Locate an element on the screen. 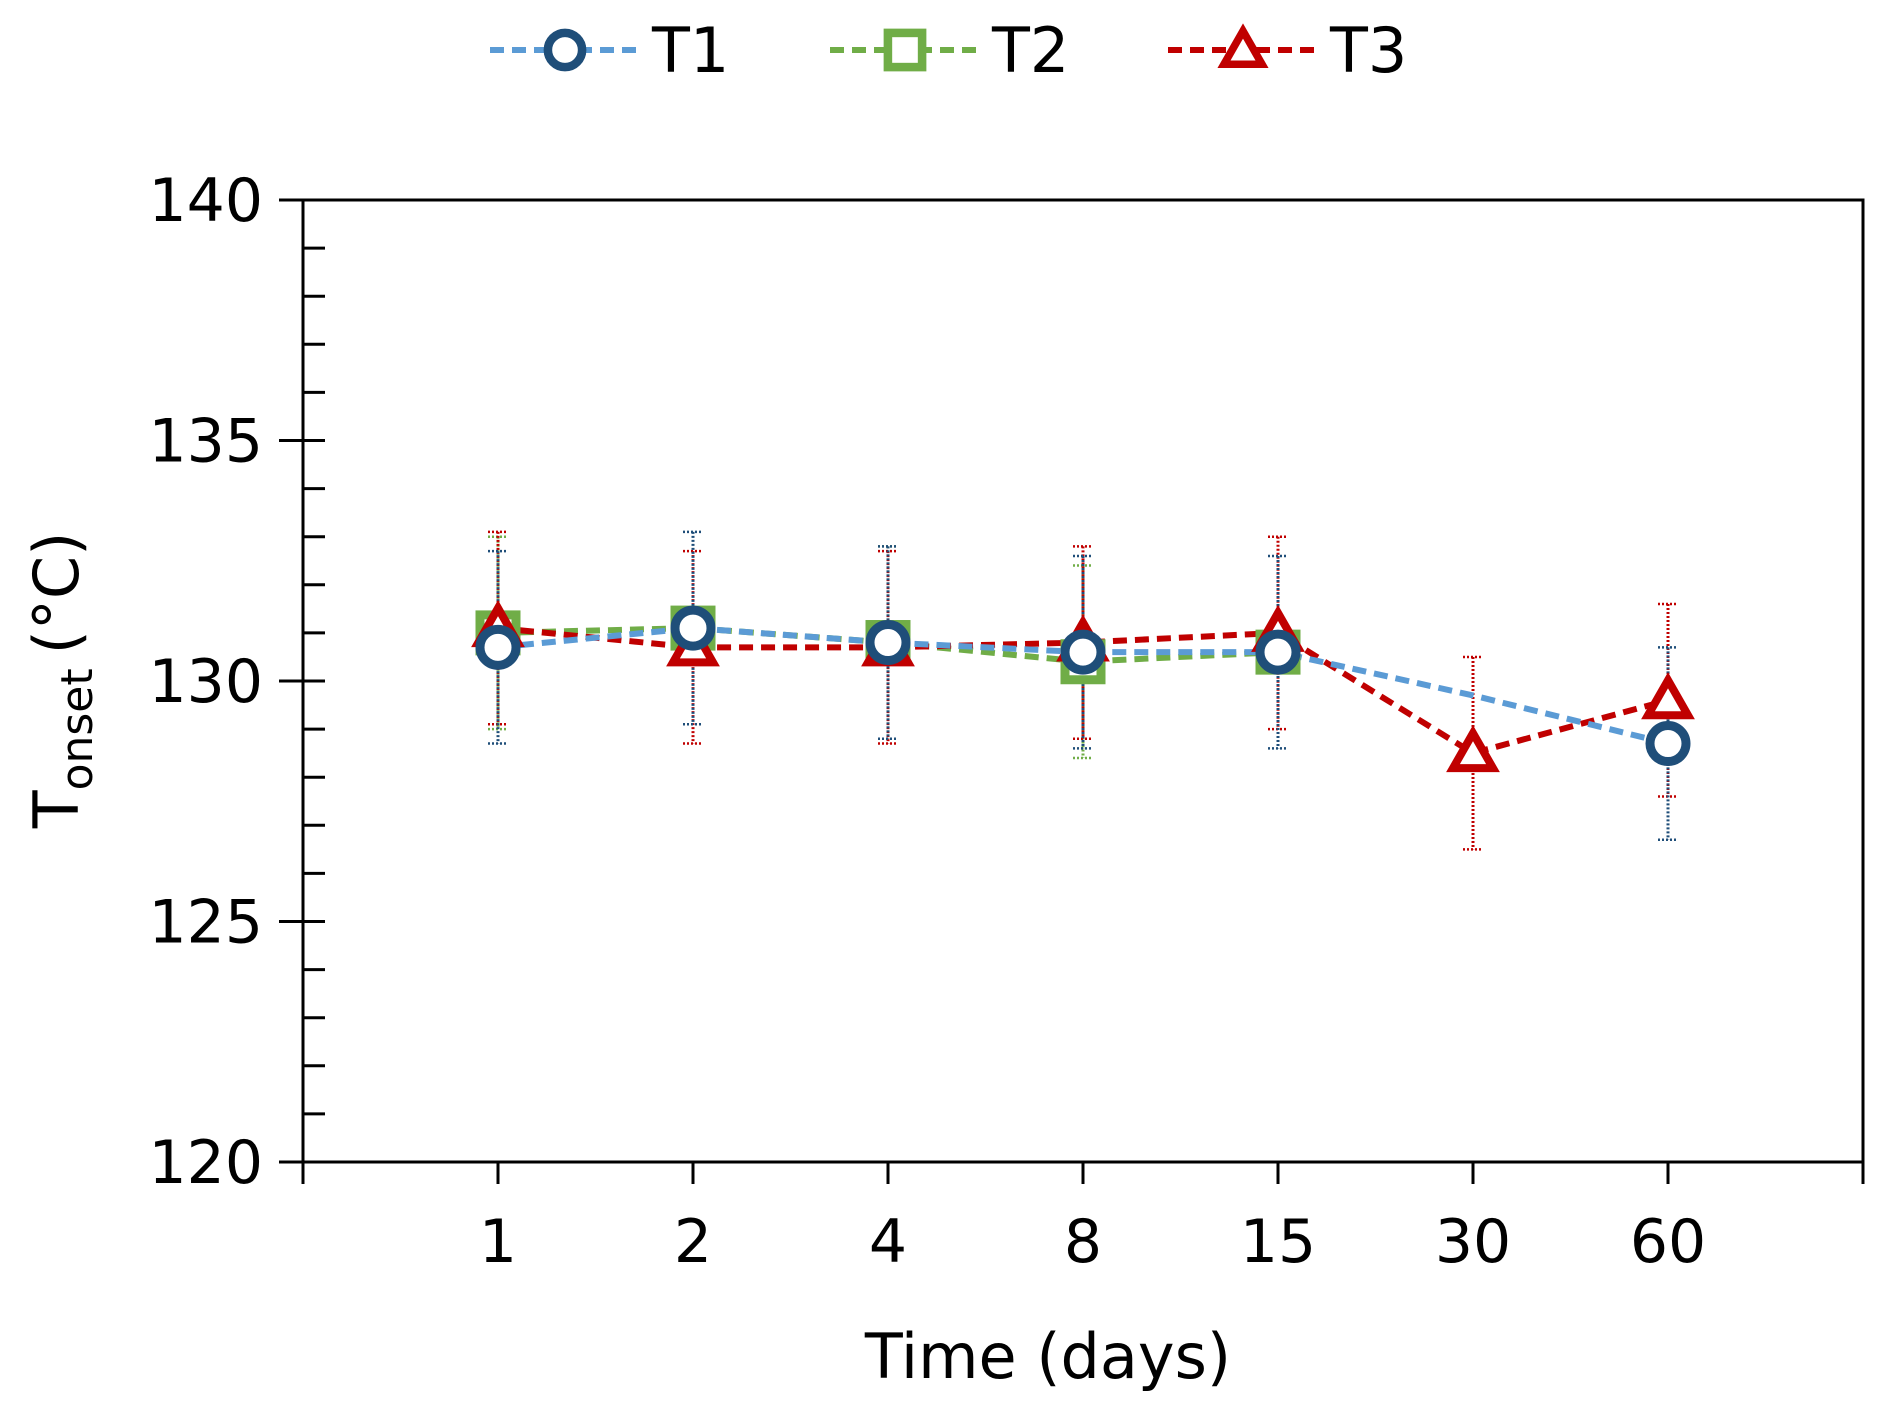  x-tick-label: 2 is located at coordinates (693, 1242).